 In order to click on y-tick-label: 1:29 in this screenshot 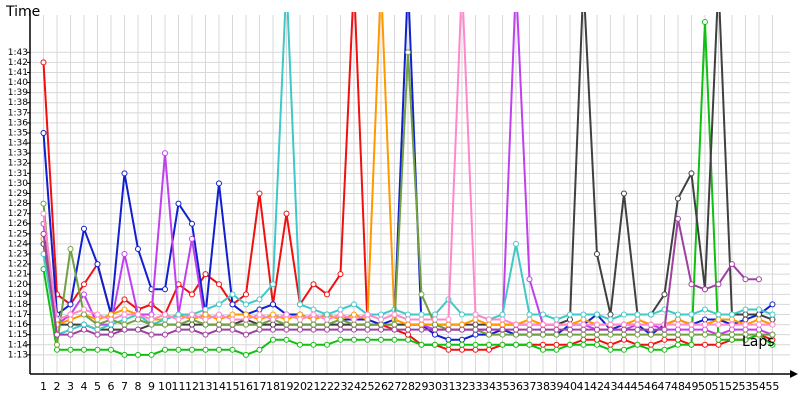, I will do `click(18, 194)`.